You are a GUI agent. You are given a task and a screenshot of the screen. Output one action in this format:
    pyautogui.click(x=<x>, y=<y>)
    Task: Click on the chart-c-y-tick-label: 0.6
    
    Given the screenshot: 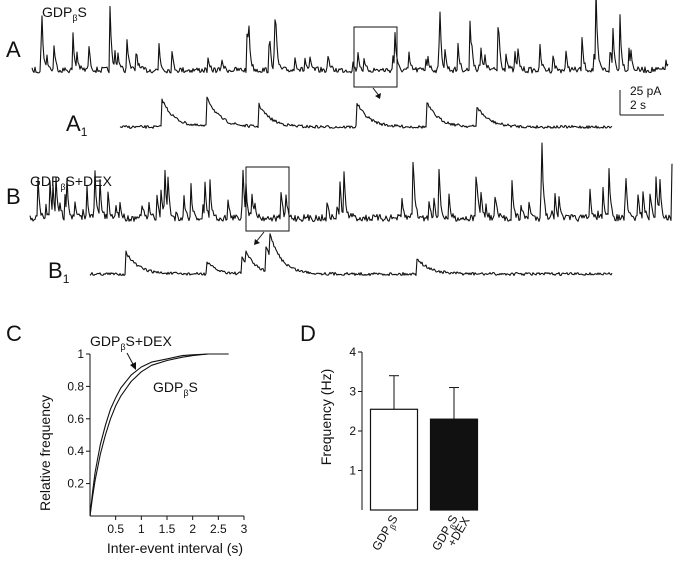 What is the action you would take?
    pyautogui.click(x=75, y=419)
    